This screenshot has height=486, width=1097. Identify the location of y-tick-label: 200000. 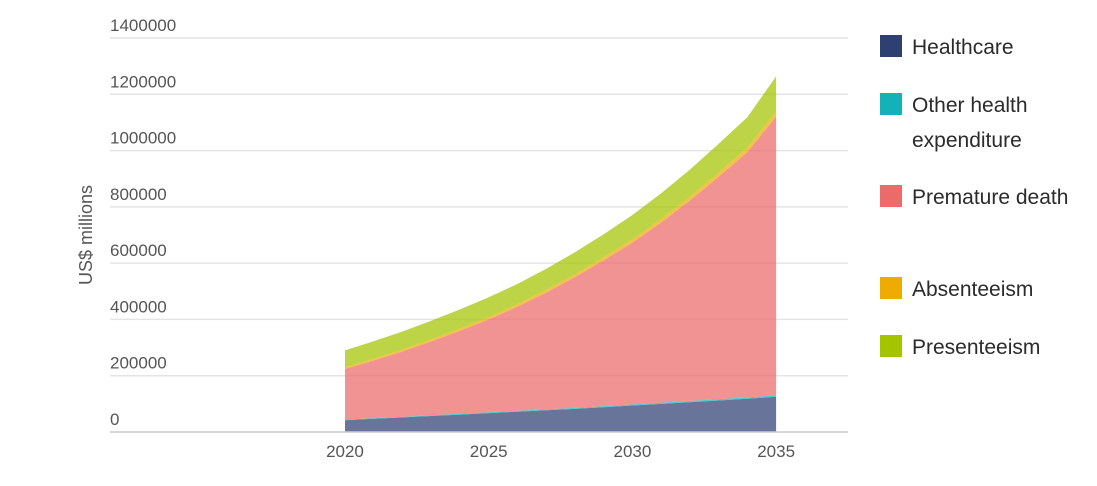
(138, 363).